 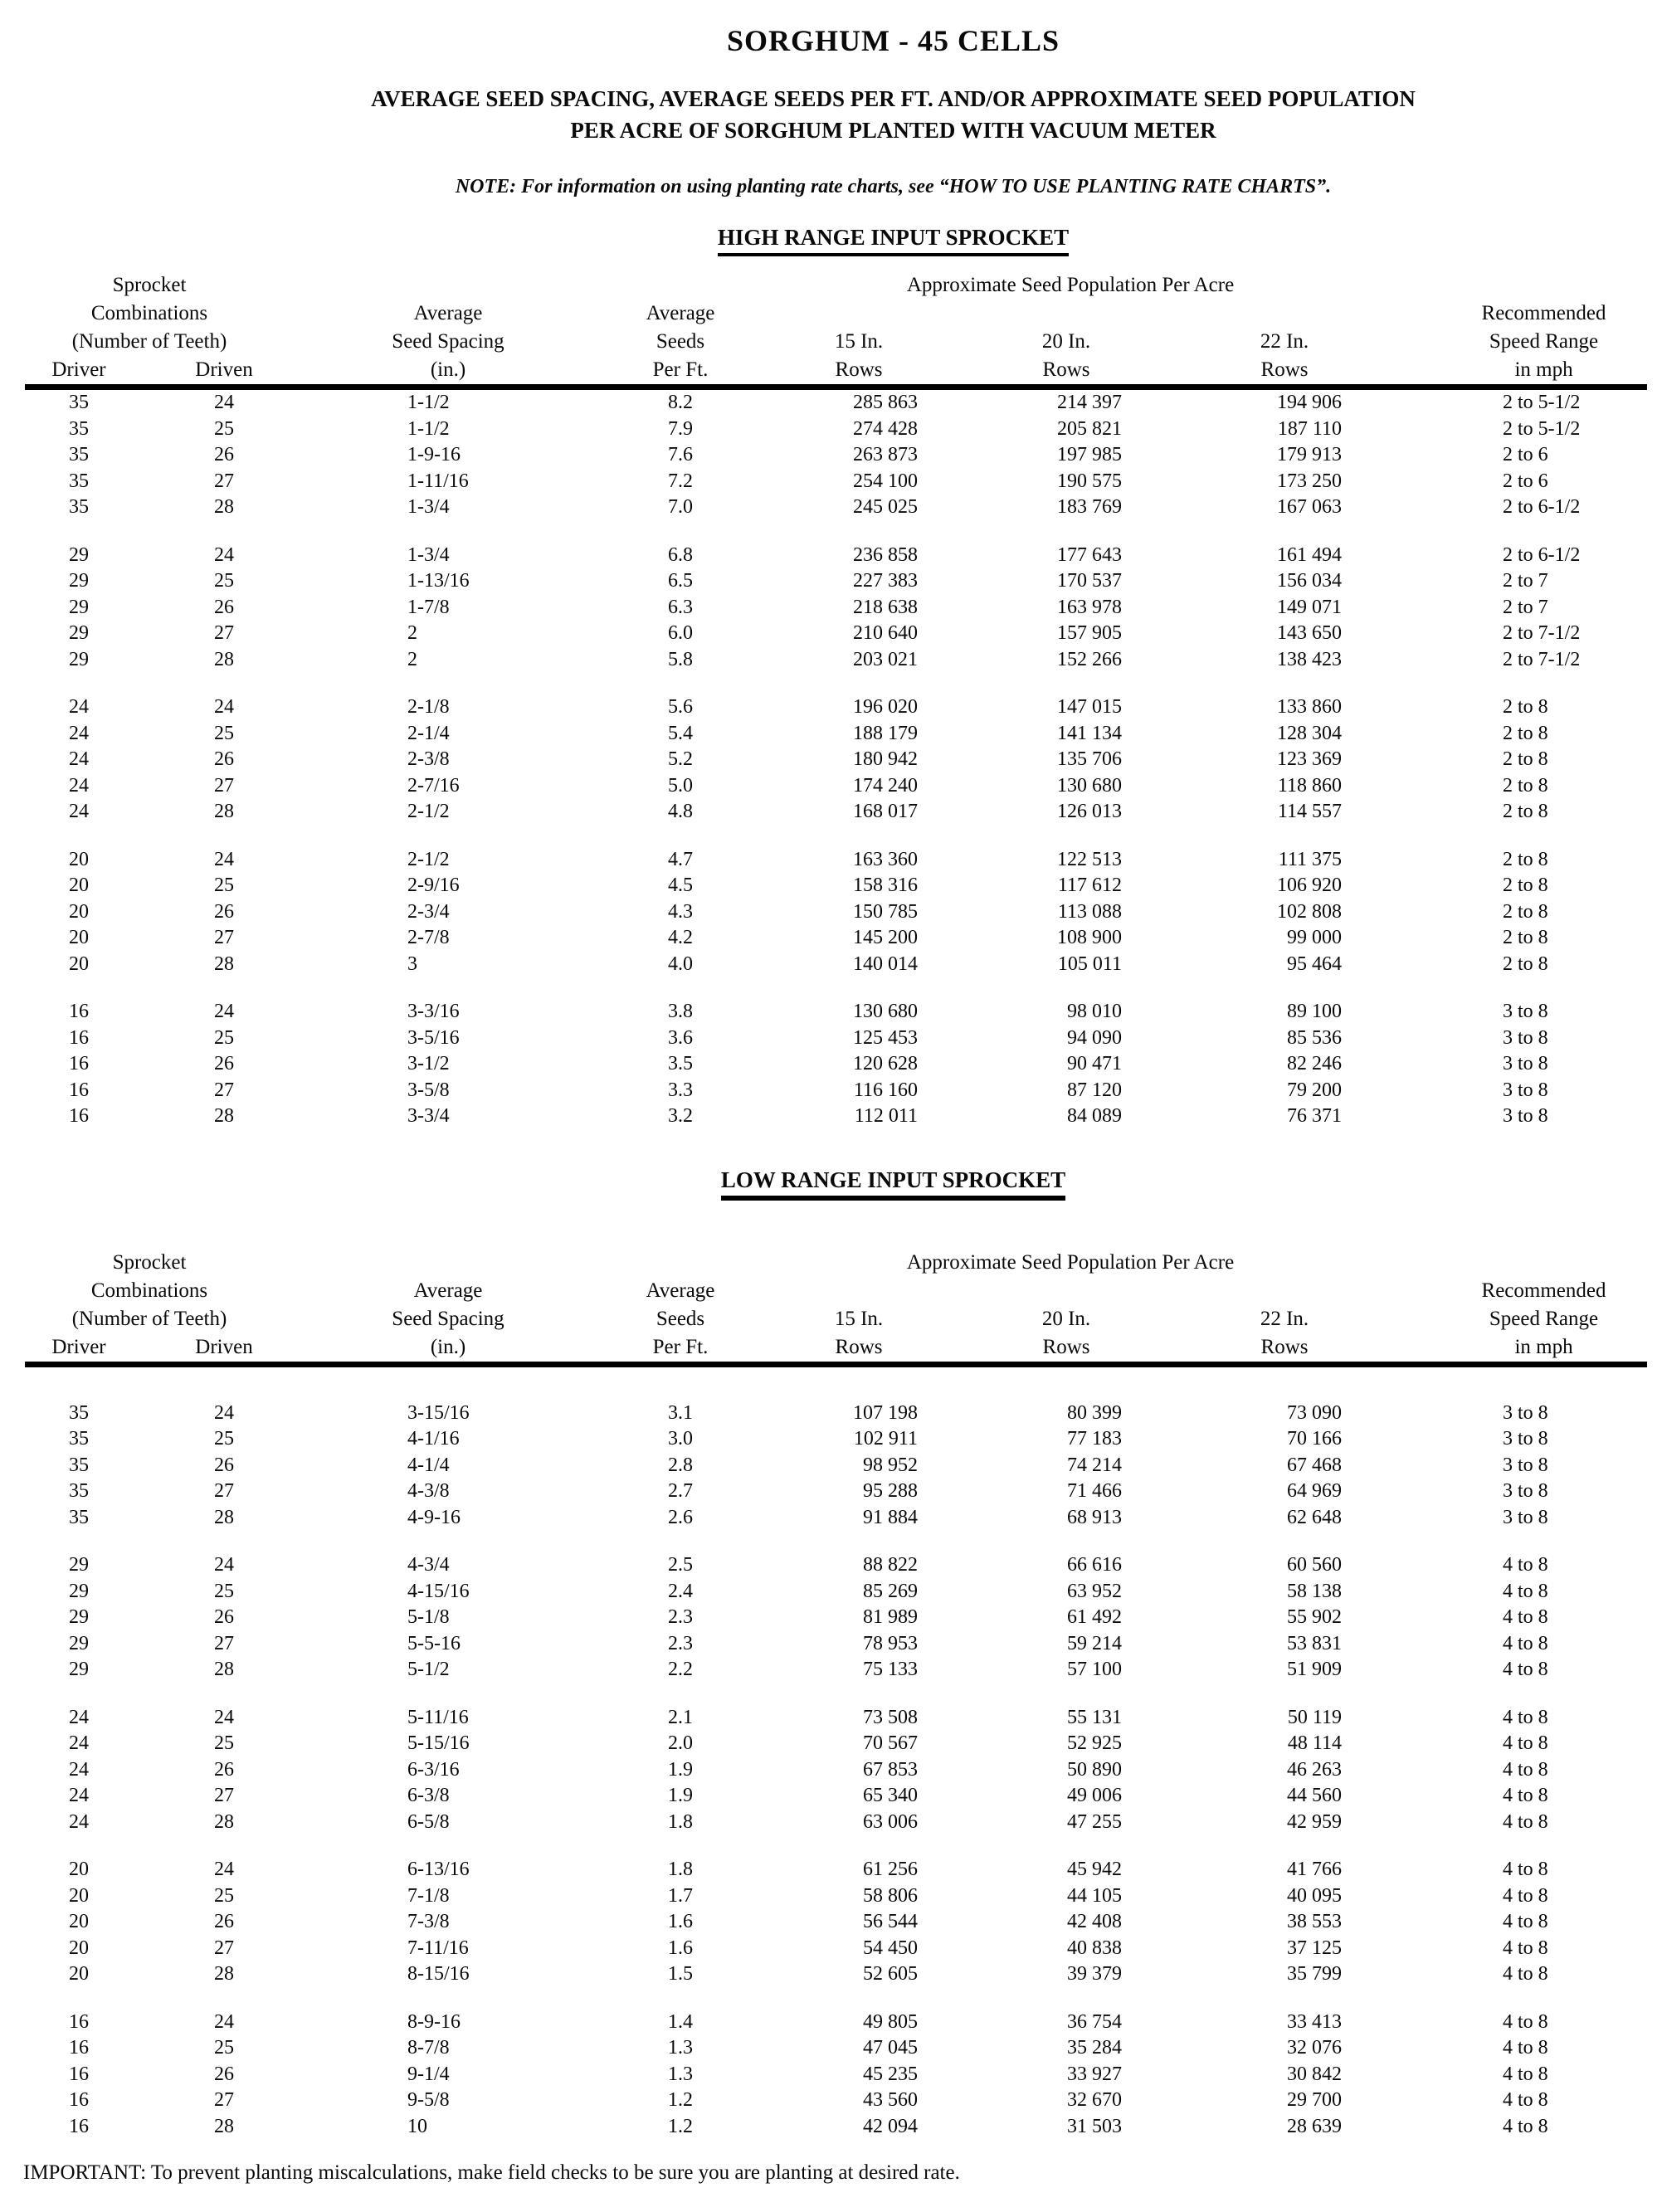 What do you see at coordinates (885, 964) in the screenshot?
I see `table-cell: 140 014` at bounding box center [885, 964].